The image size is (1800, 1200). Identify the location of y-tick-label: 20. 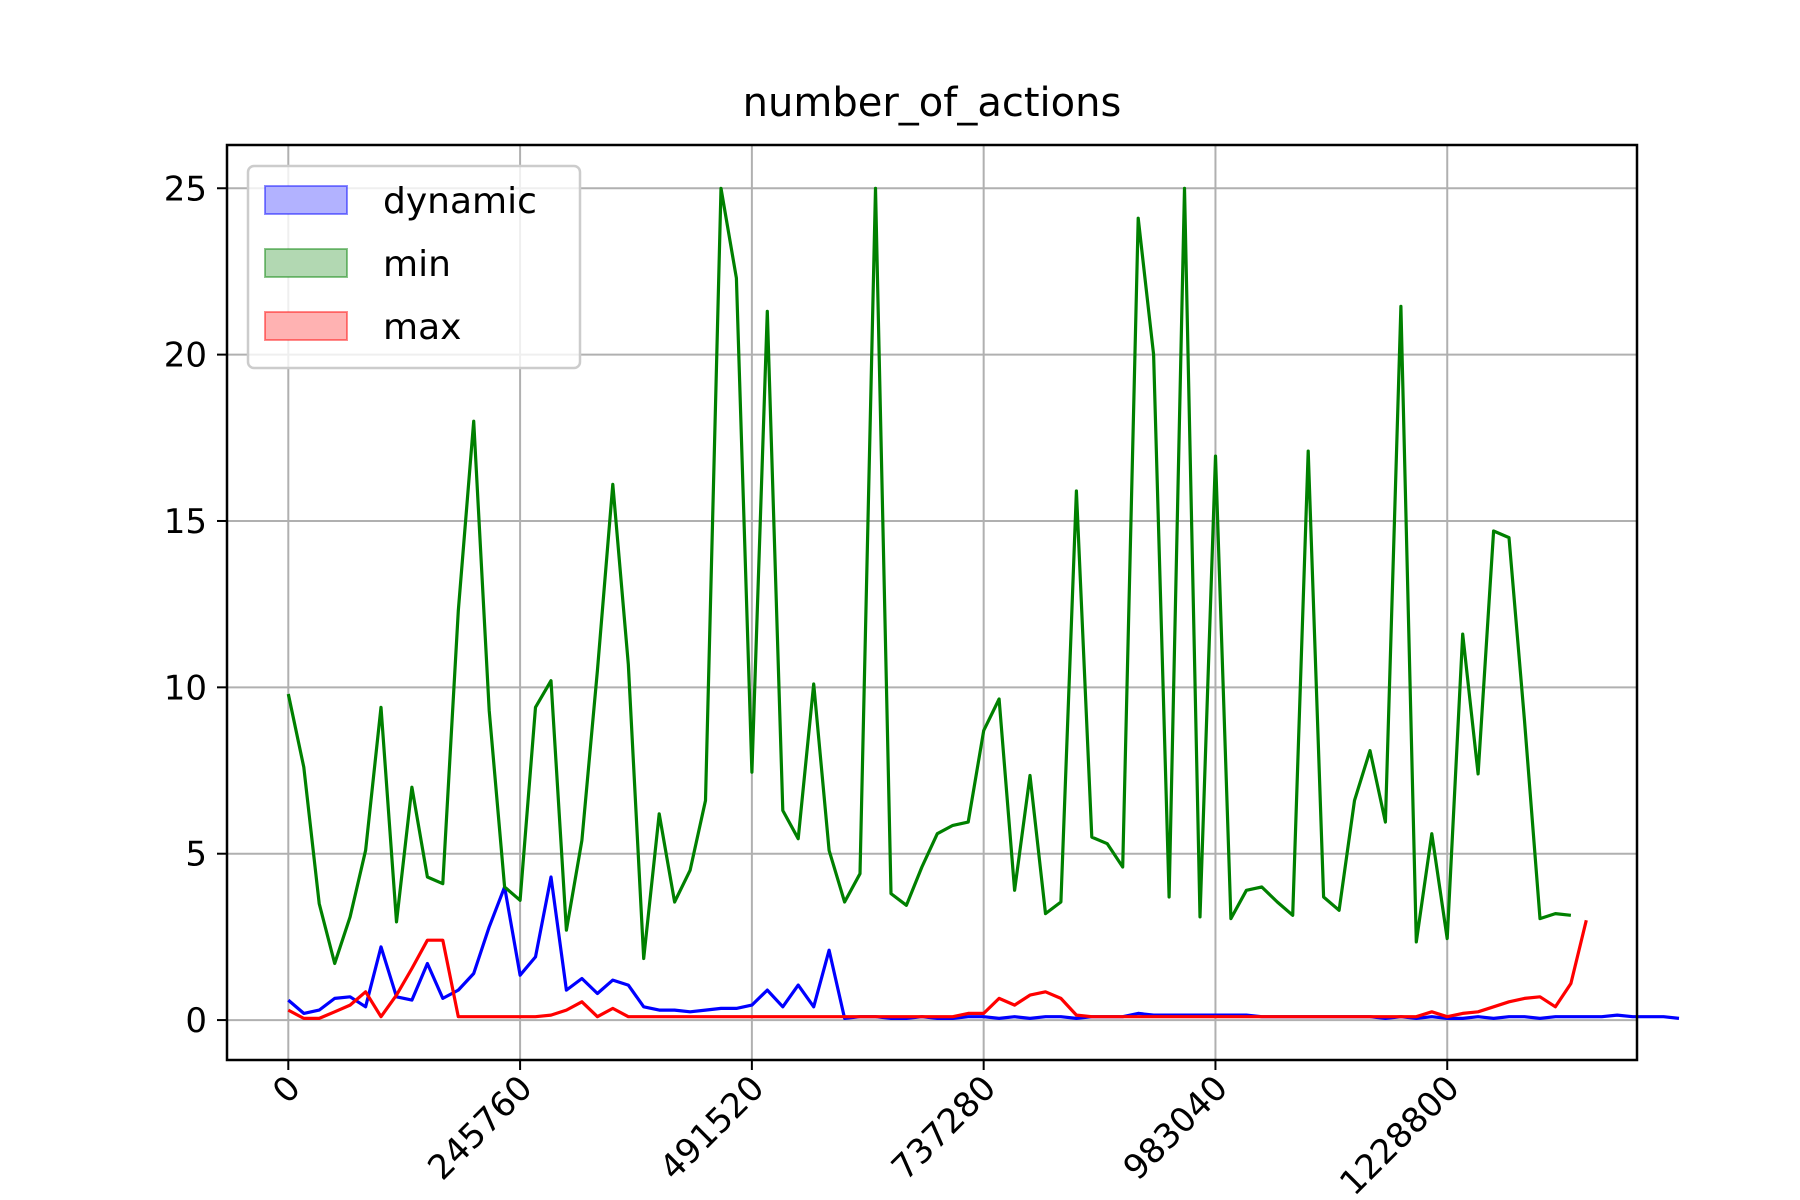
(185, 356).